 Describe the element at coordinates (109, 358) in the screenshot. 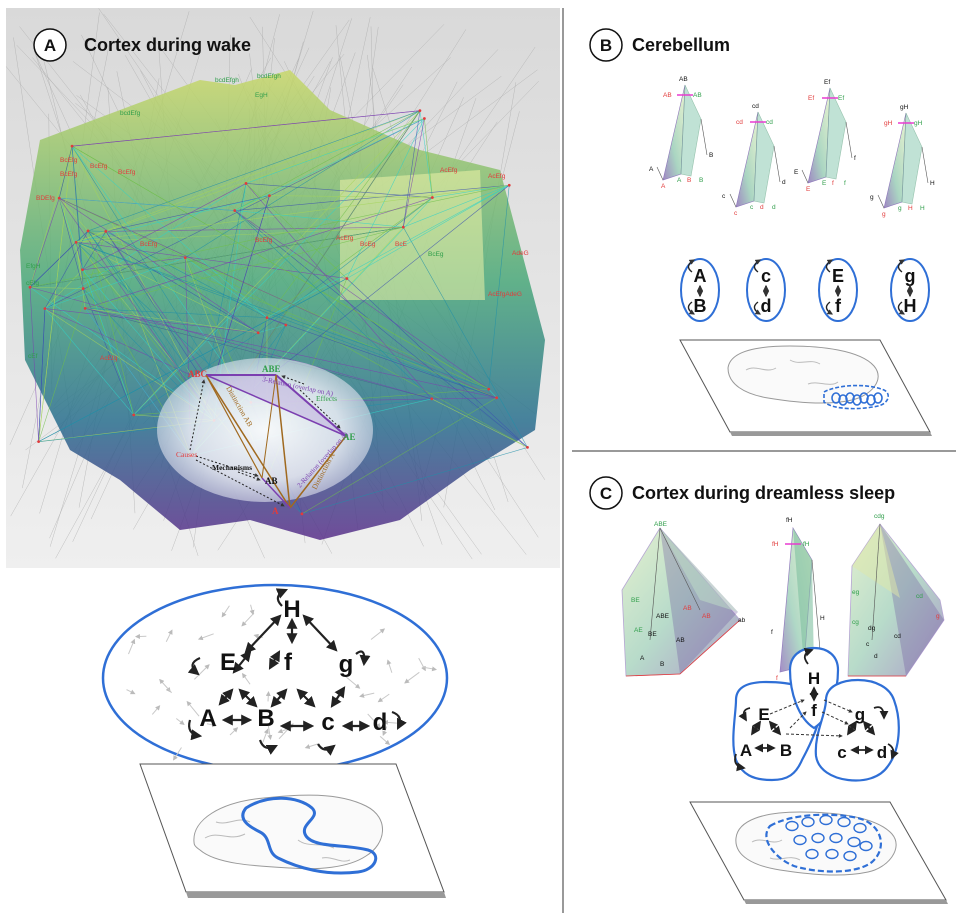

I see `label-middle-5: AcEfg` at that location.